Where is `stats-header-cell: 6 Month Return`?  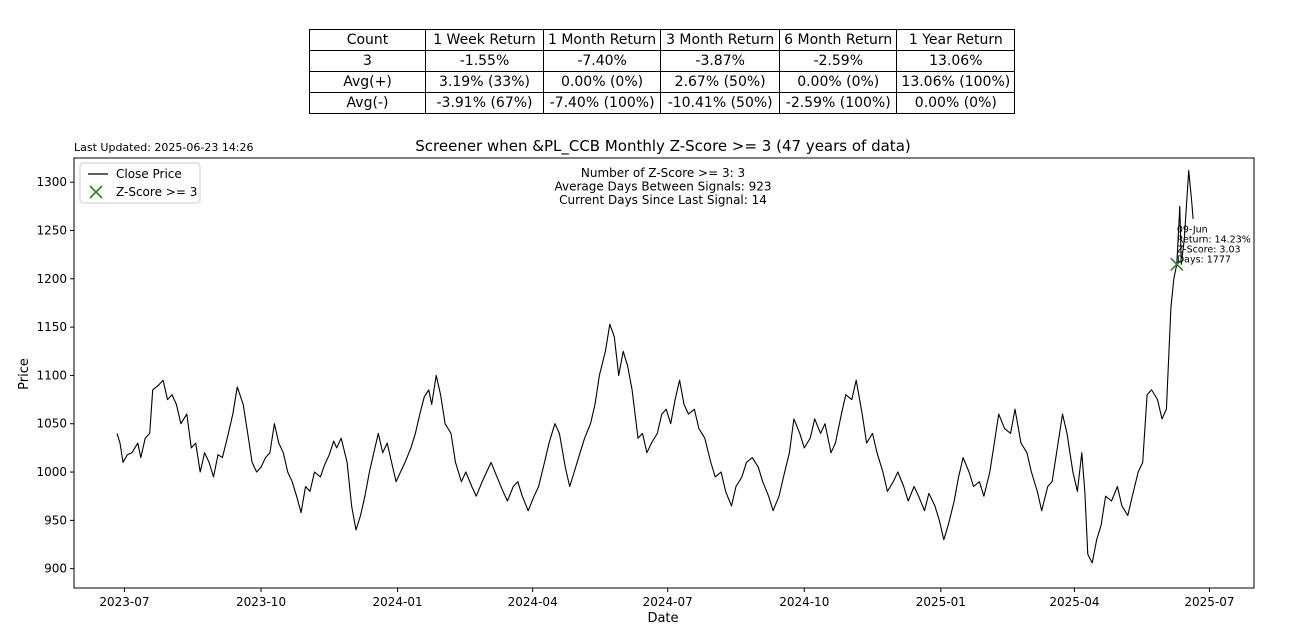 stats-header-cell: 6 Month Return is located at coordinates (838, 40).